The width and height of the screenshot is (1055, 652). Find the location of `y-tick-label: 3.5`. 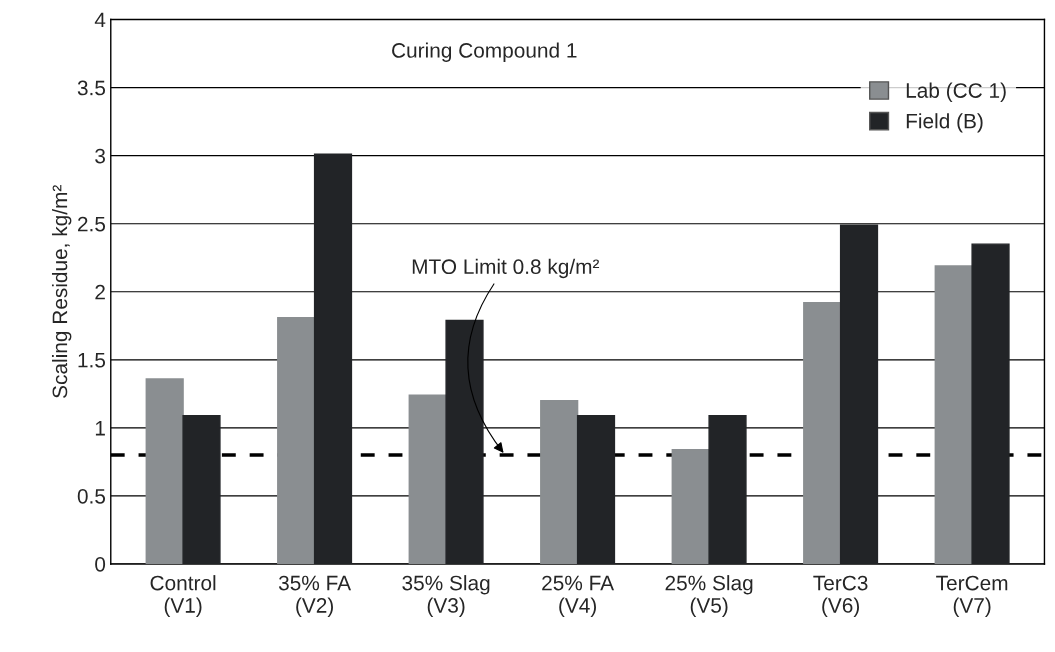

y-tick-label: 3.5 is located at coordinates (91, 88).